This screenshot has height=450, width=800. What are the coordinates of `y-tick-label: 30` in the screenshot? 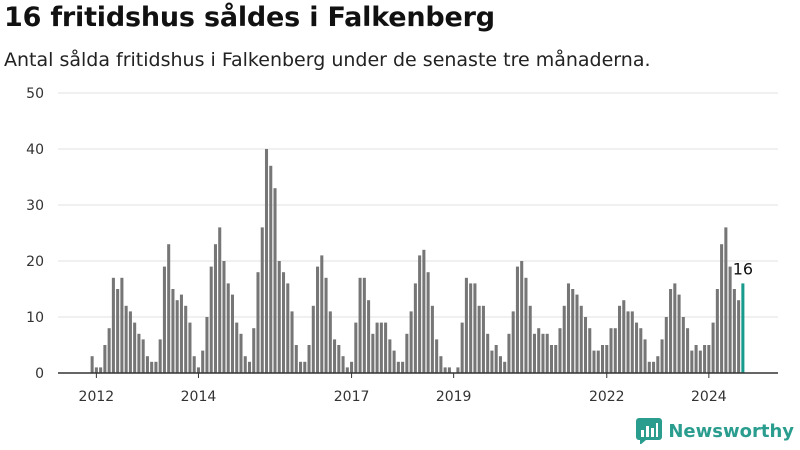 It's located at (35, 206).